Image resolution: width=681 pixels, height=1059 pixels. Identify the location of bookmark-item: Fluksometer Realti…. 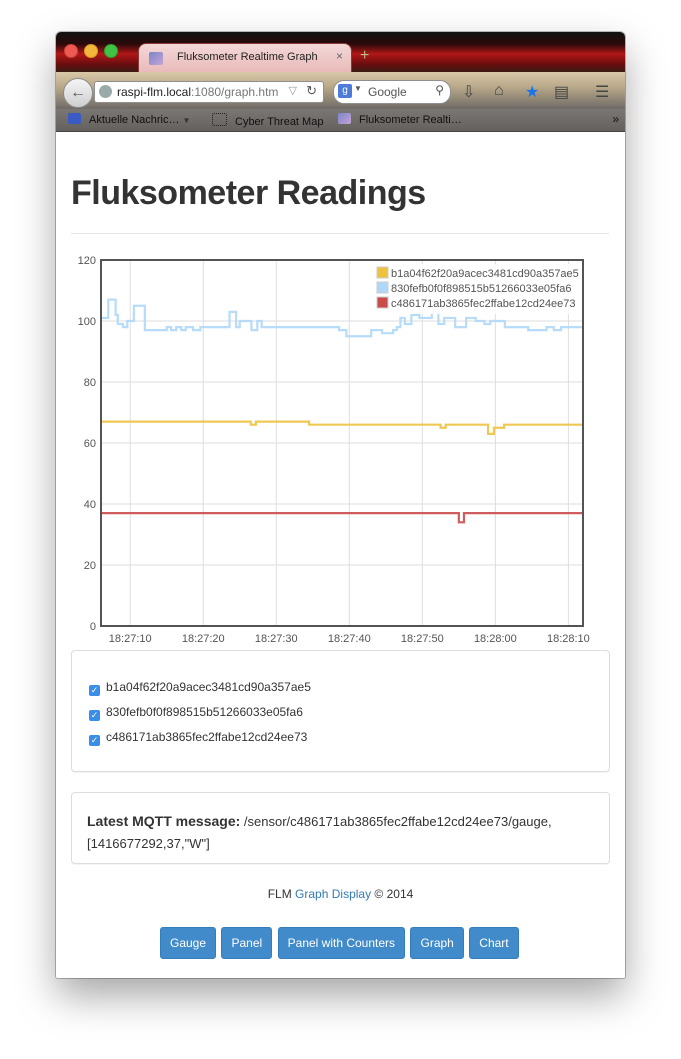
(400, 119).